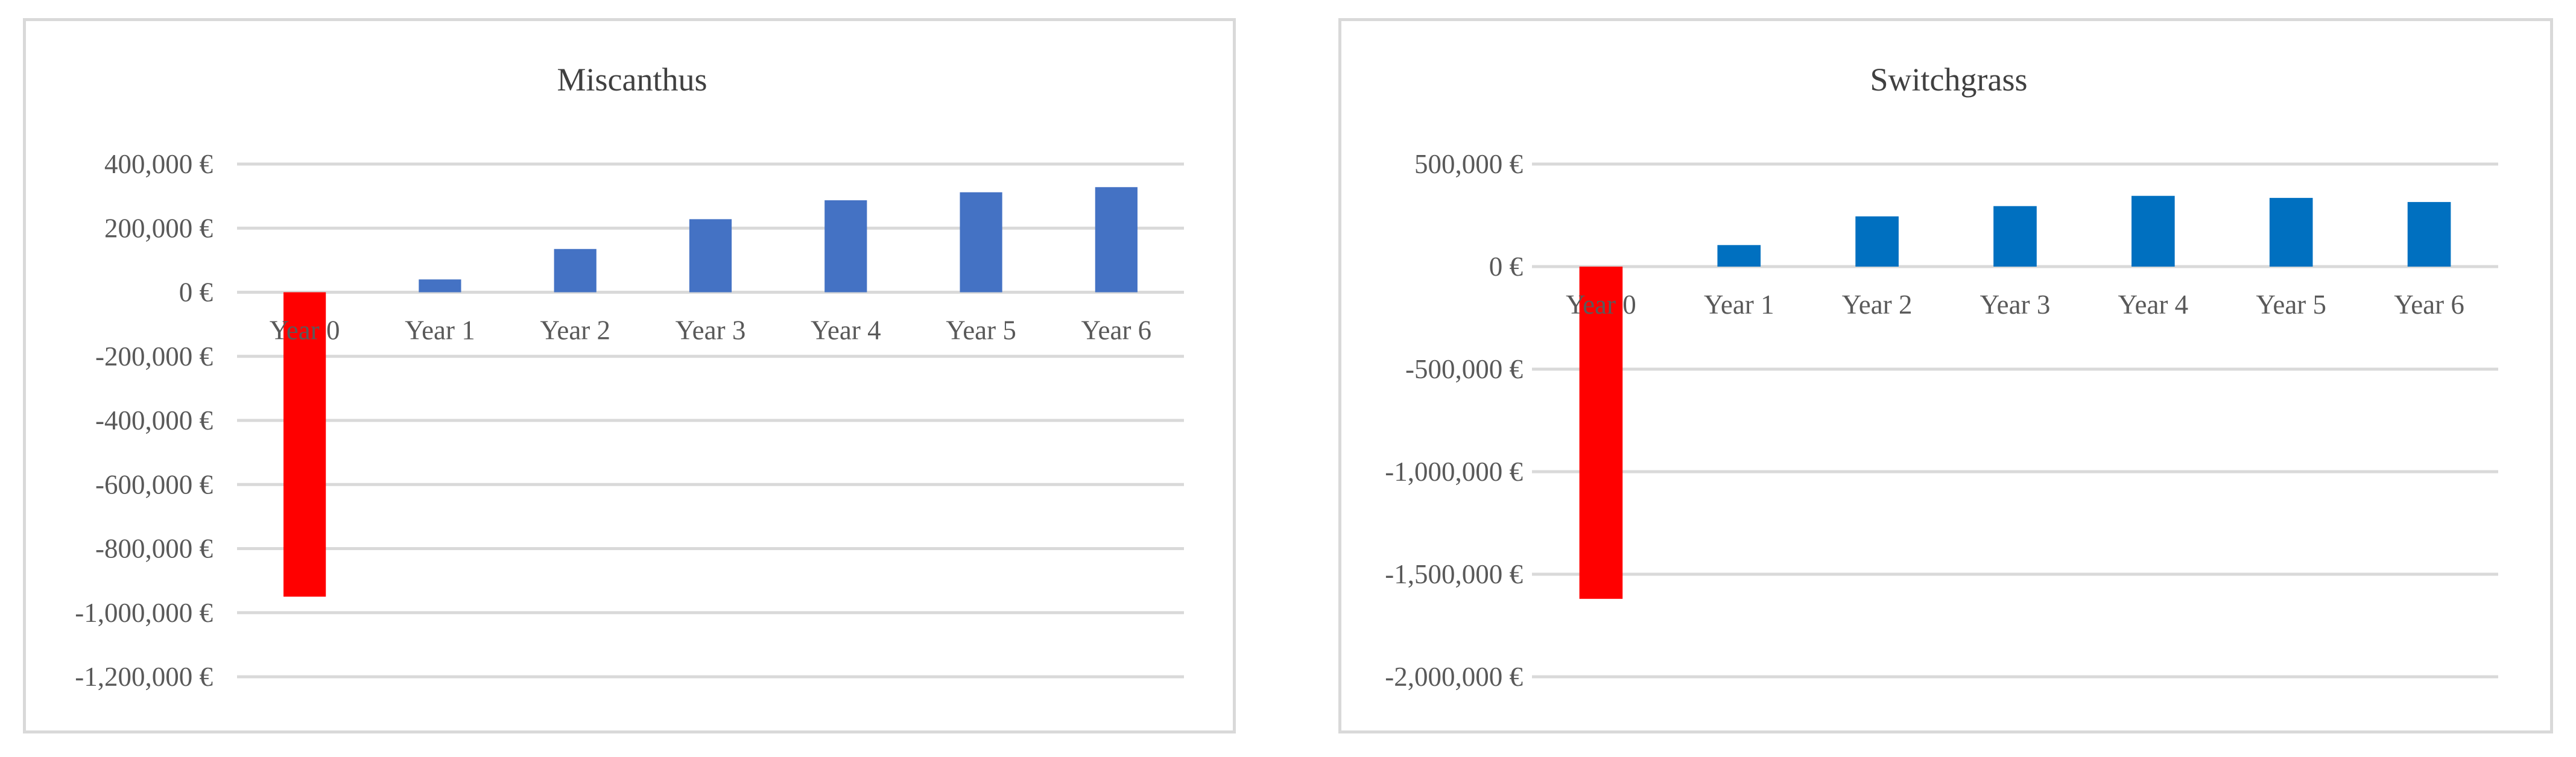 Image resolution: width=2576 pixels, height=757 pixels. I want to click on y-tick-label: 500,000 €, so click(1468, 164).